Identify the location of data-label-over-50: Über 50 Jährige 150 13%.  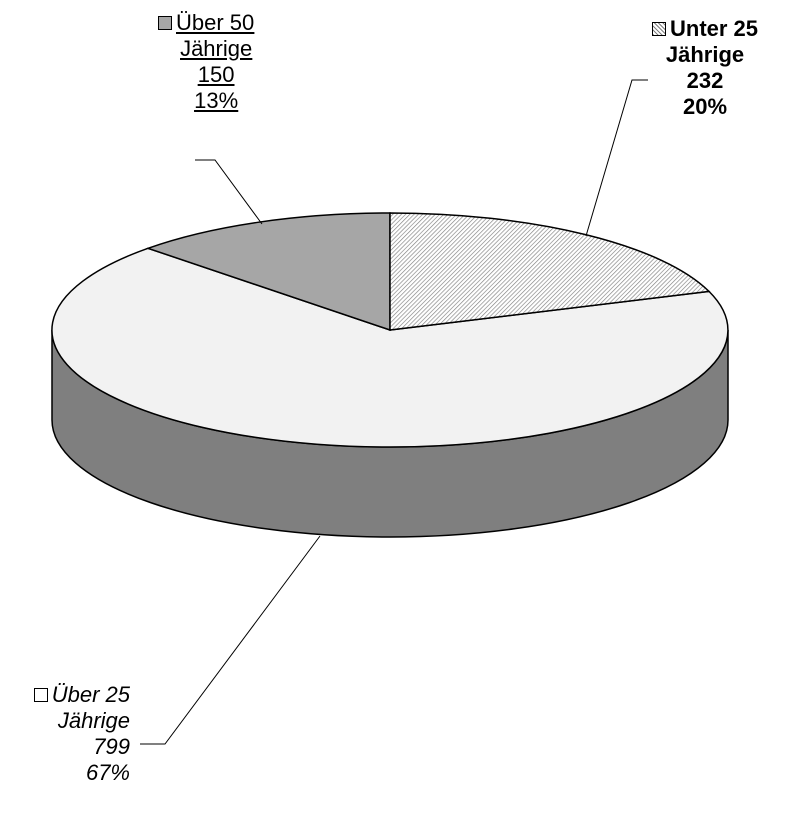
(206, 62).